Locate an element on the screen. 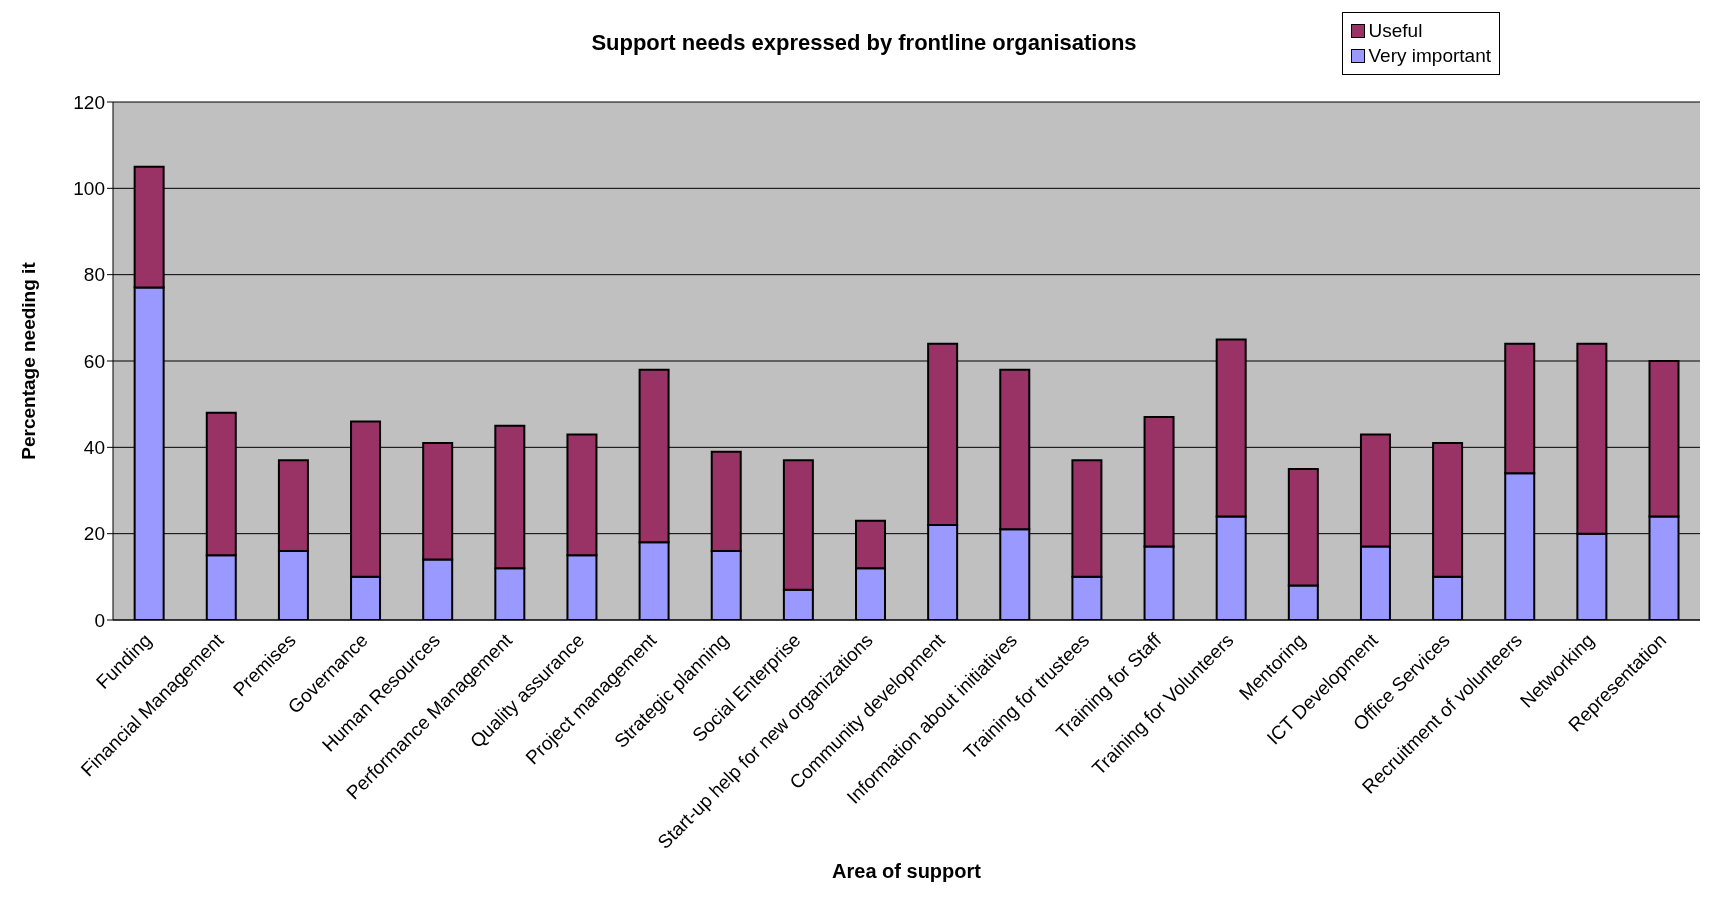 This screenshot has height=899, width=1728. y-tick-label: 0 is located at coordinates (99, 620).